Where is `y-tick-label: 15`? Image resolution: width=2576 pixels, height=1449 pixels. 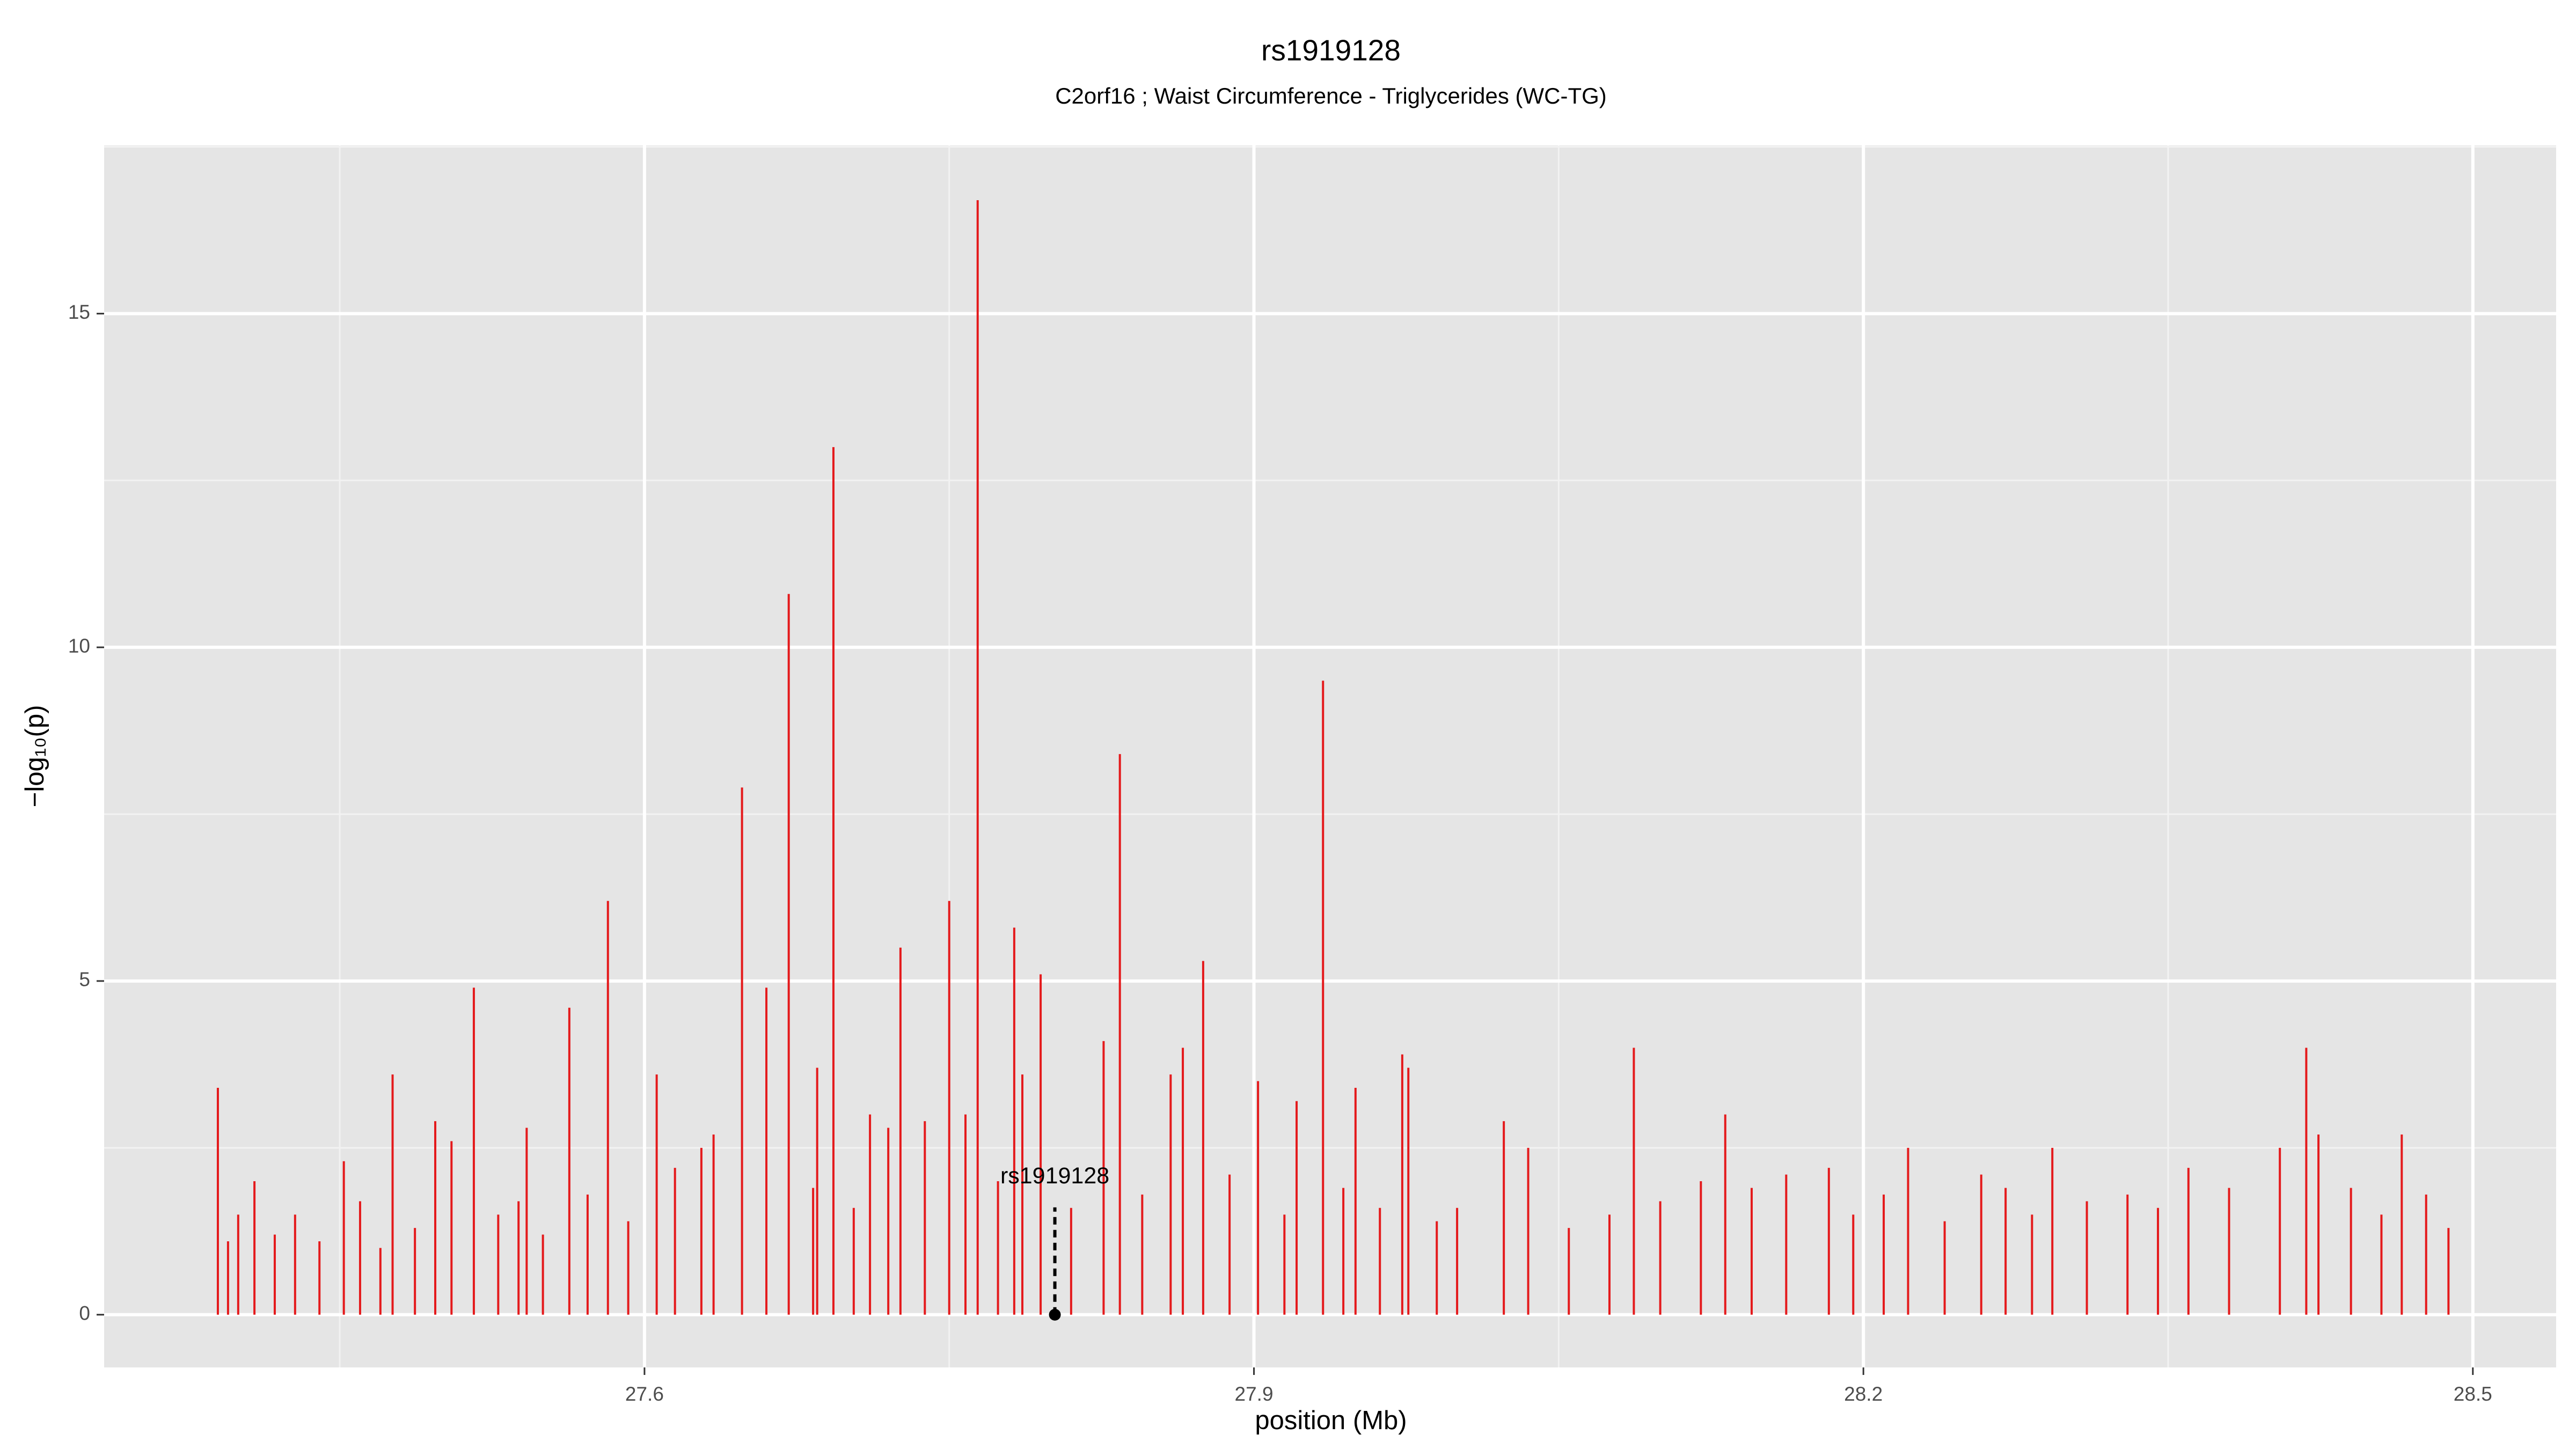
y-tick-label: 15 is located at coordinates (79, 312).